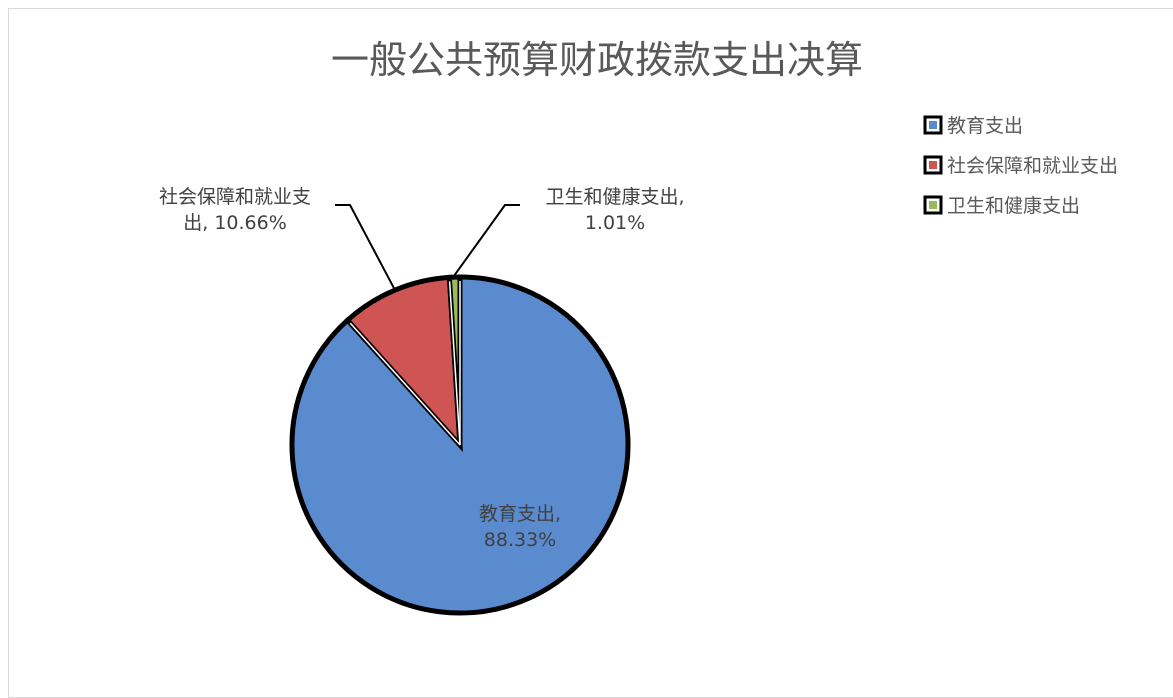 This screenshot has width=1173, height=698. What do you see at coordinates (486, 240) in the screenshot?
I see `leader-line-health` at bounding box center [486, 240].